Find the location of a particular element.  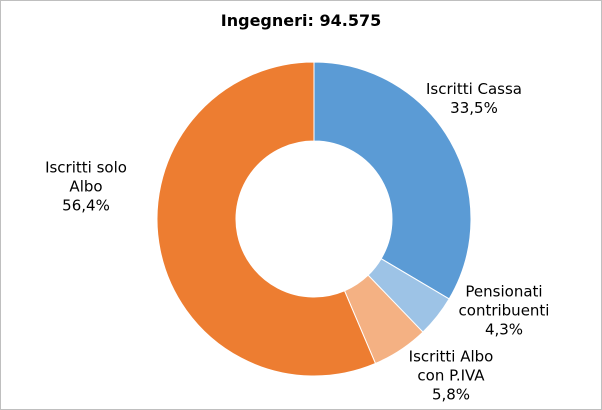

slice-label: Iscritti Cassa 33,5% is located at coordinates (474, 99).